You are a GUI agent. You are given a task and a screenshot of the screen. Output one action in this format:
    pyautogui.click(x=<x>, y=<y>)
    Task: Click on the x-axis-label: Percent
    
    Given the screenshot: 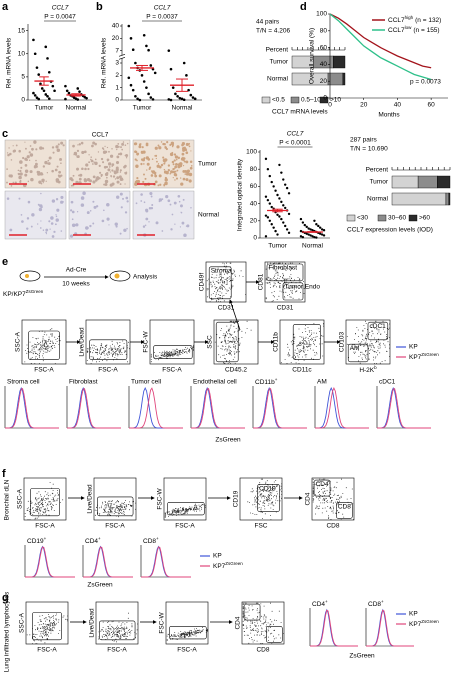 What is the action you would take?
    pyautogui.click(x=277, y=50)
    